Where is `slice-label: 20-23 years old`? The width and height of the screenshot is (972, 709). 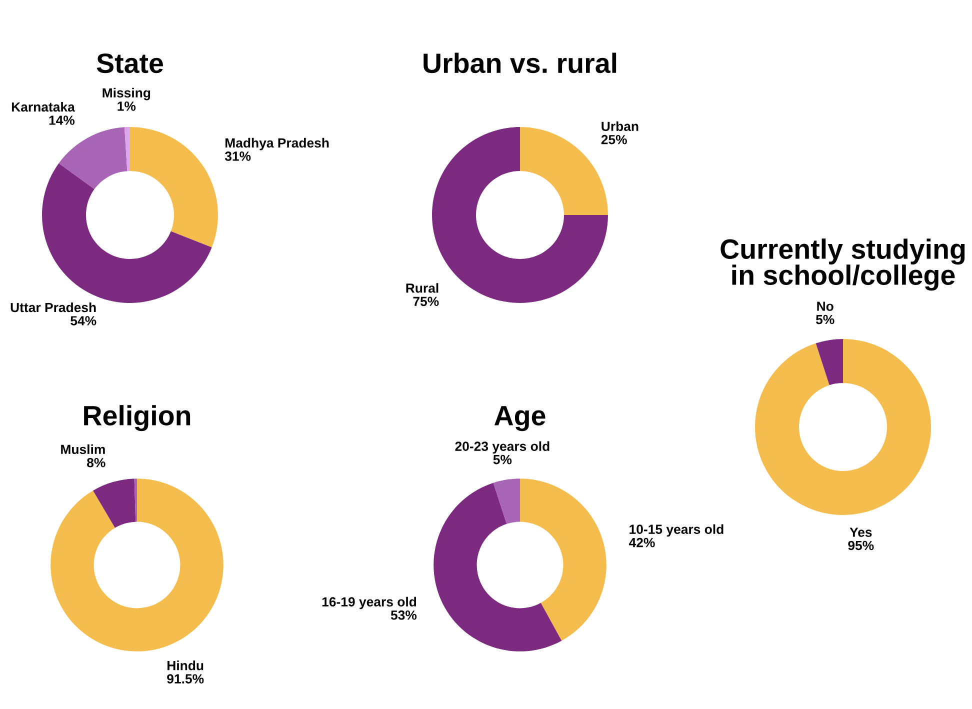
slice-label: 20-23 years old is located at coordinates (502, 447).